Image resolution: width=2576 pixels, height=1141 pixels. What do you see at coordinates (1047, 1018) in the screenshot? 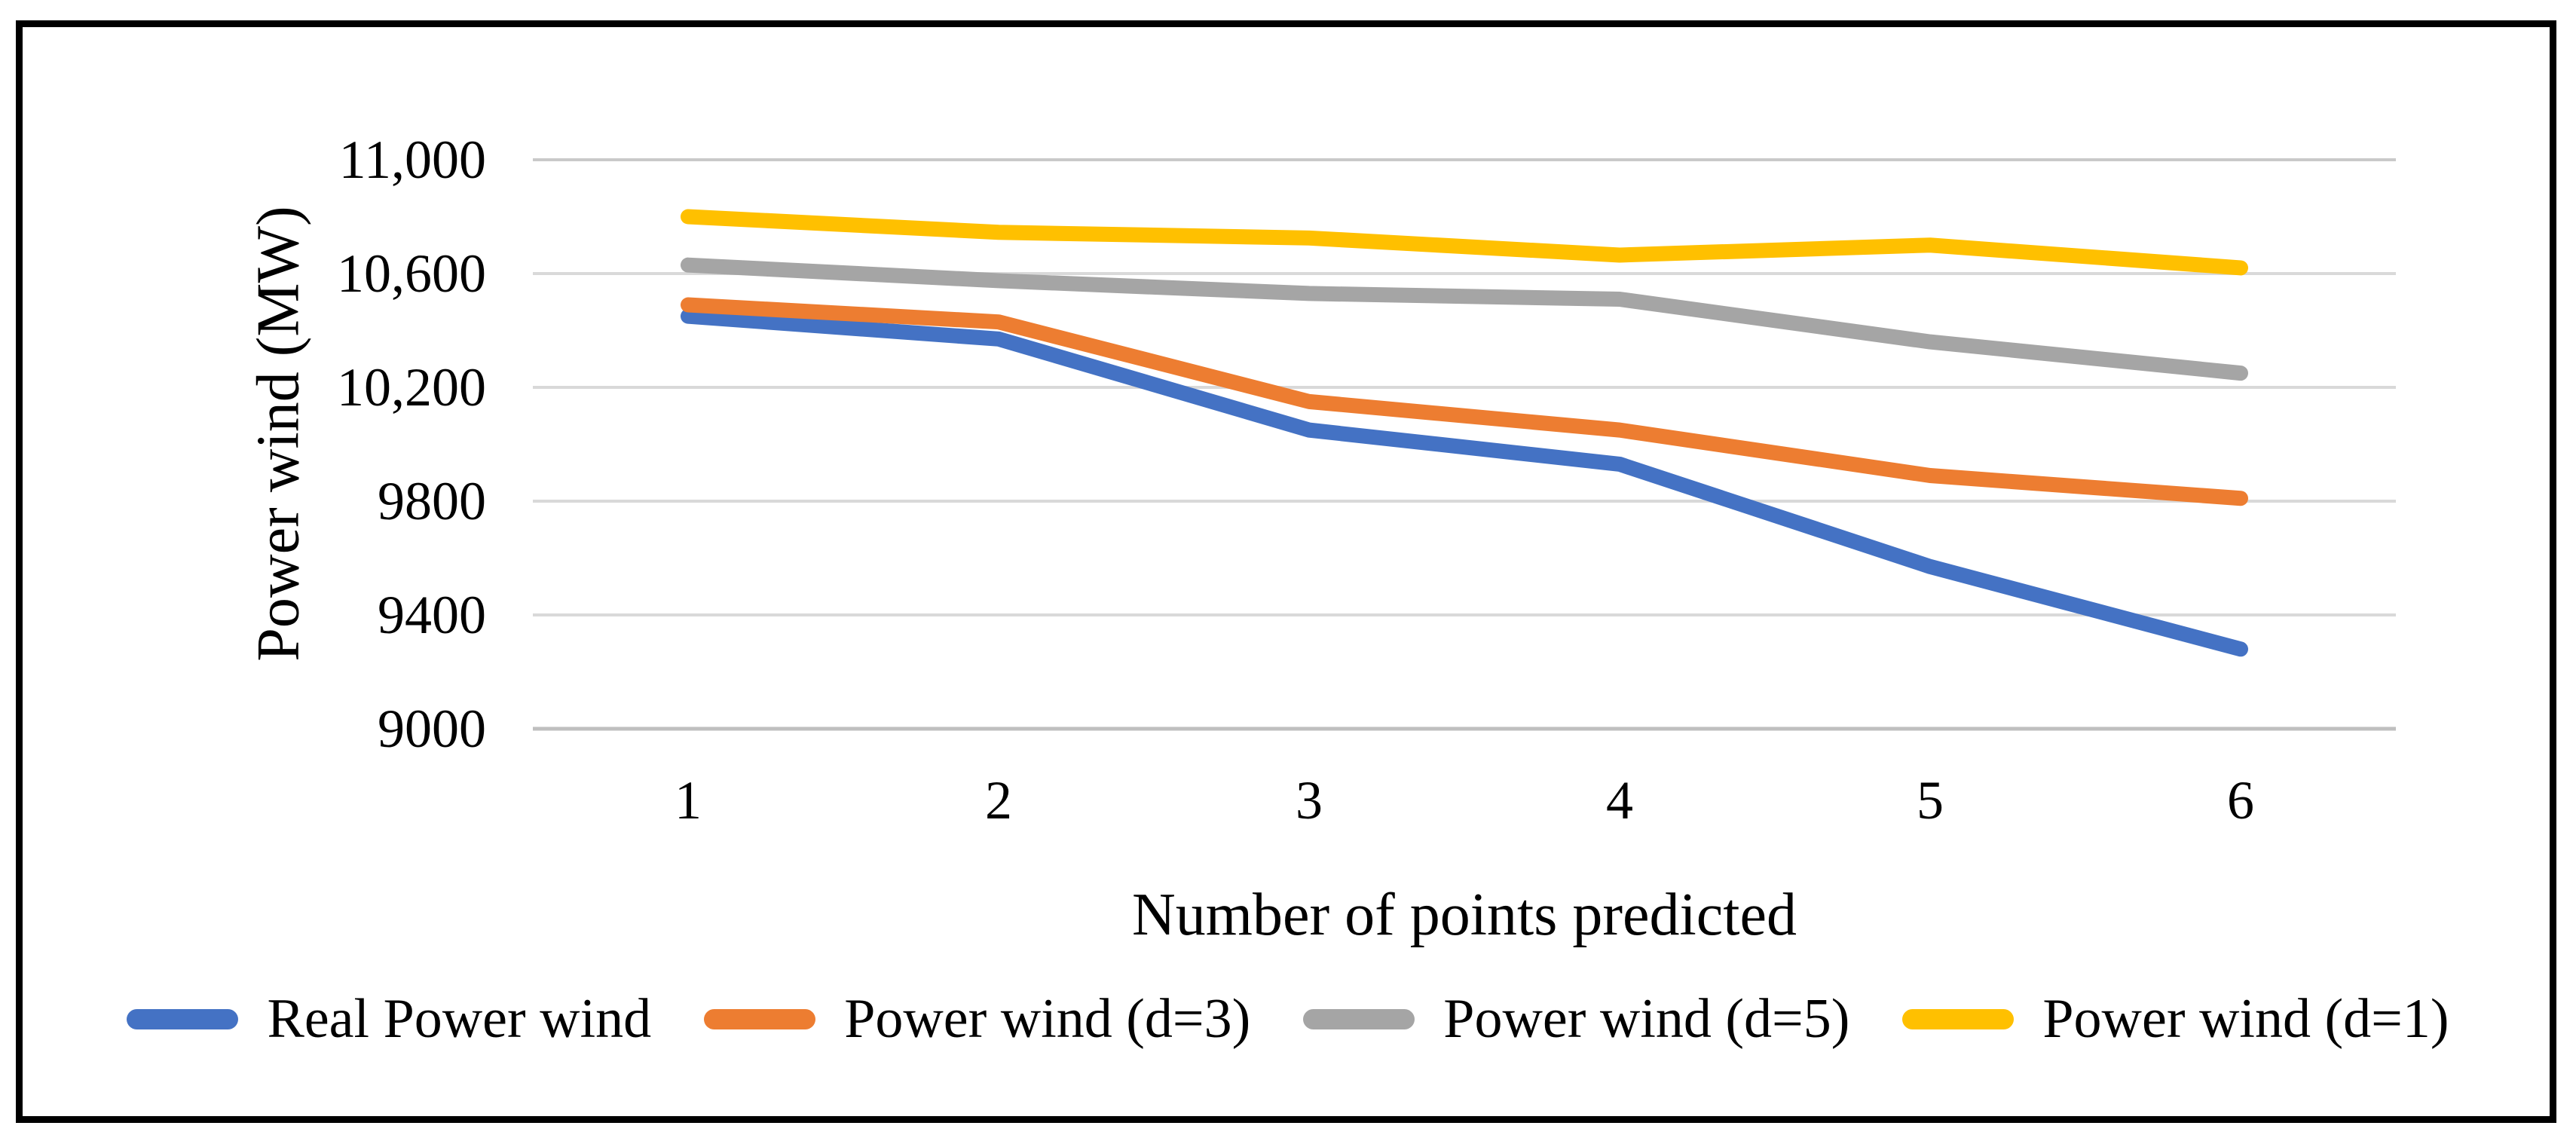
I see `legend-label: Power wind (d=3)` at bounding box center [1047, 1018].